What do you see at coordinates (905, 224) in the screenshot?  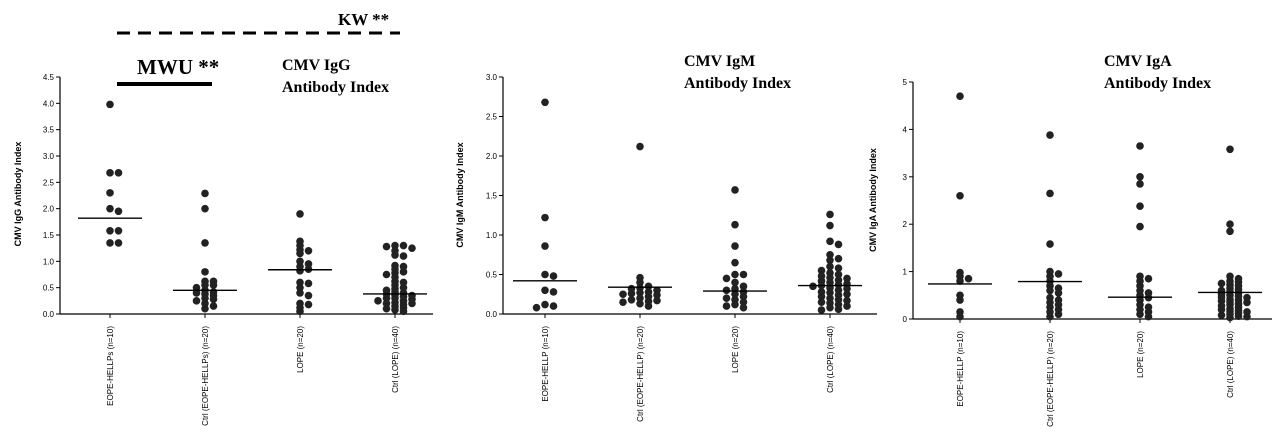 I see `y-tick-label: 2` at bounding box center [905, 224].